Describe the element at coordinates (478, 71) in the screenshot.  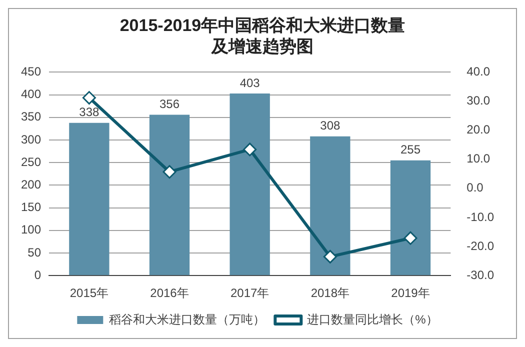
I see `y2-tick-label: 40.0` at that location.